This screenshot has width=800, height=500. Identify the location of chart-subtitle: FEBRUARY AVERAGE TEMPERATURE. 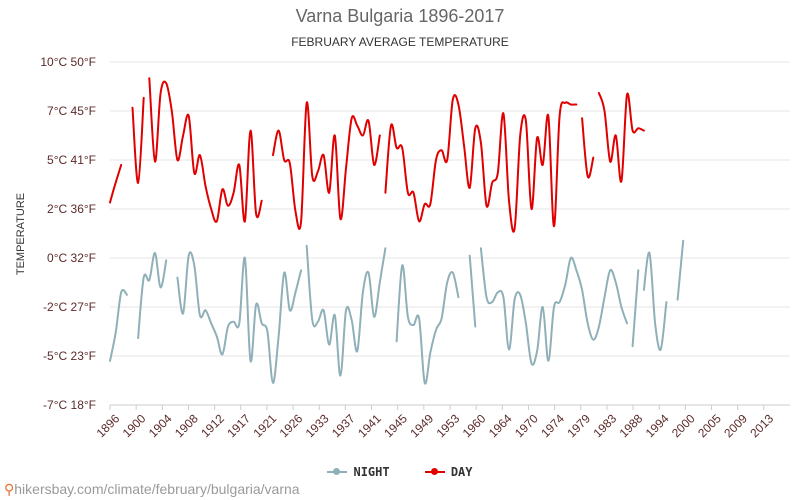
(400, 42).